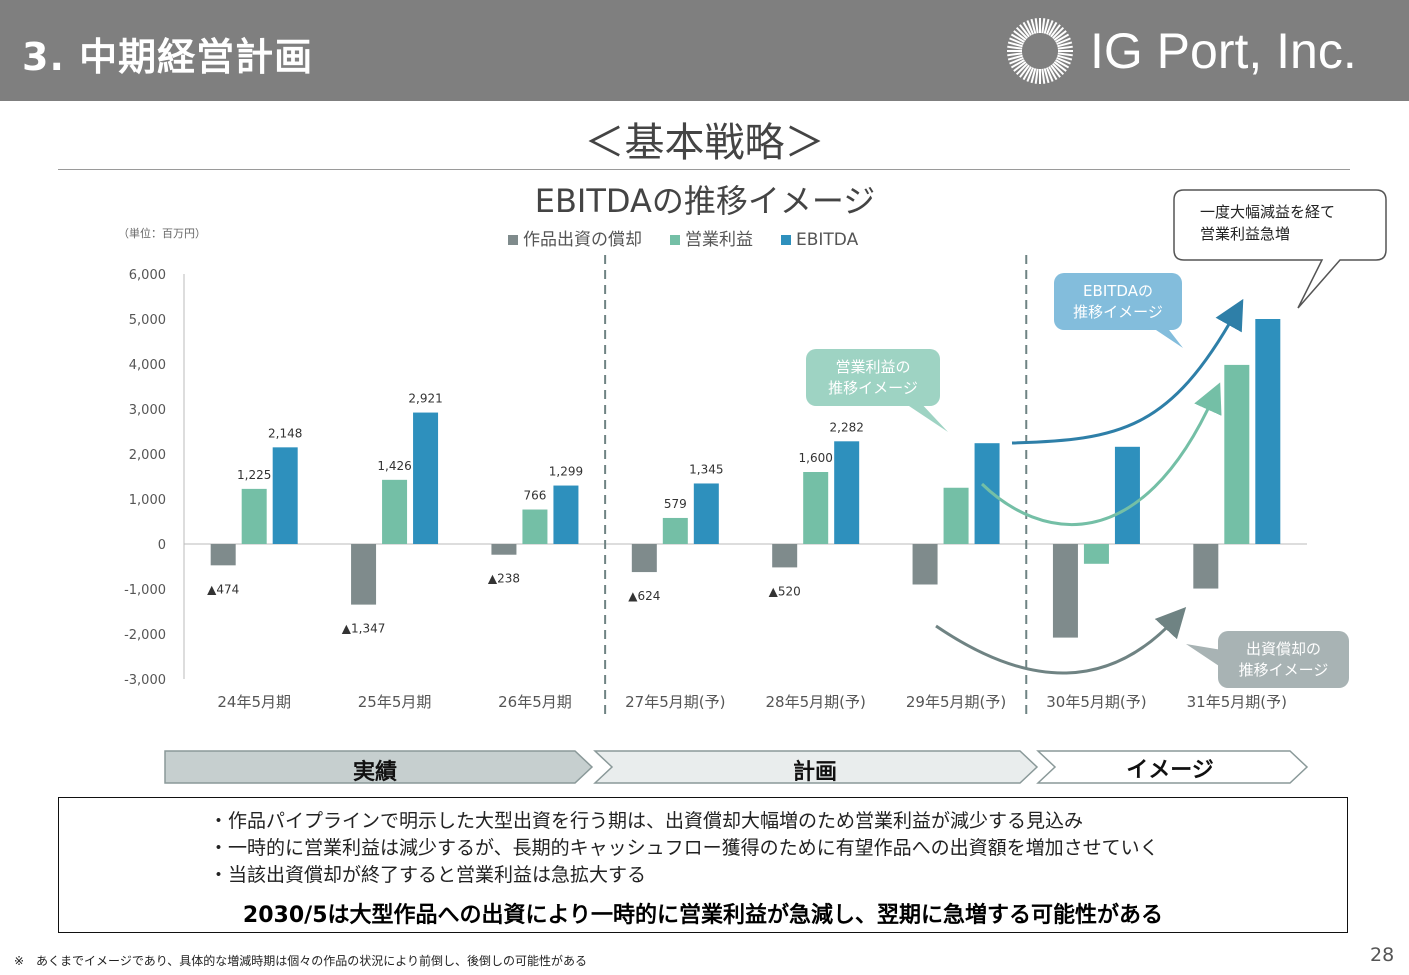  I want to click on y-tick-label: 5,000, so click(147, 320).